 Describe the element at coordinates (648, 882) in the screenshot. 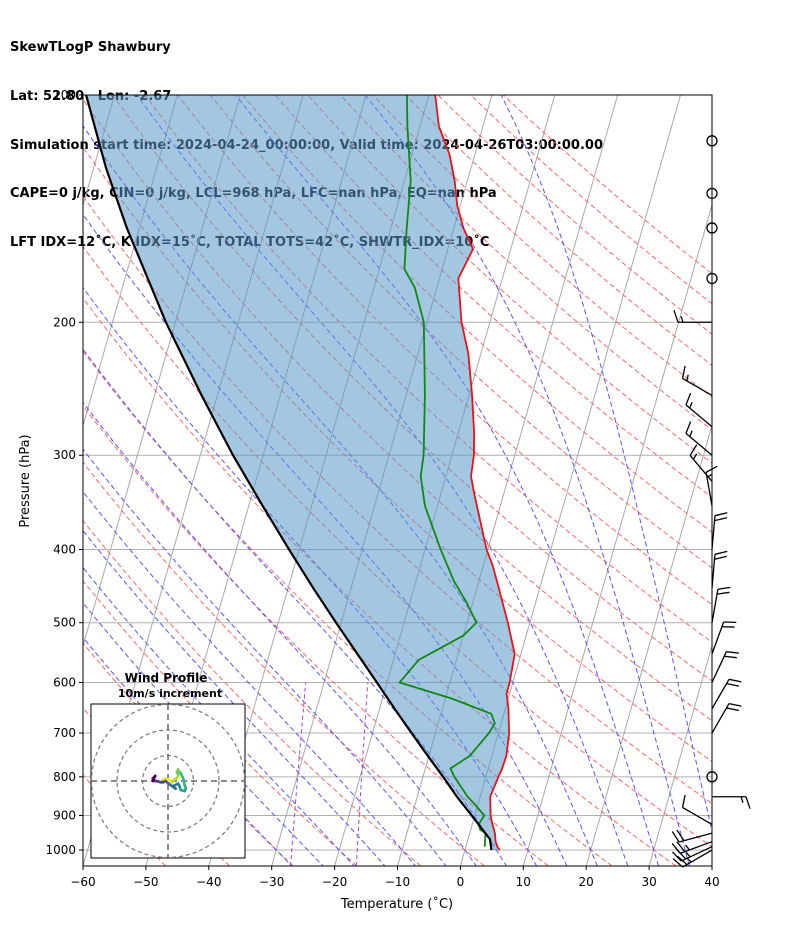

I see `x-tick-label: 30` at that location.